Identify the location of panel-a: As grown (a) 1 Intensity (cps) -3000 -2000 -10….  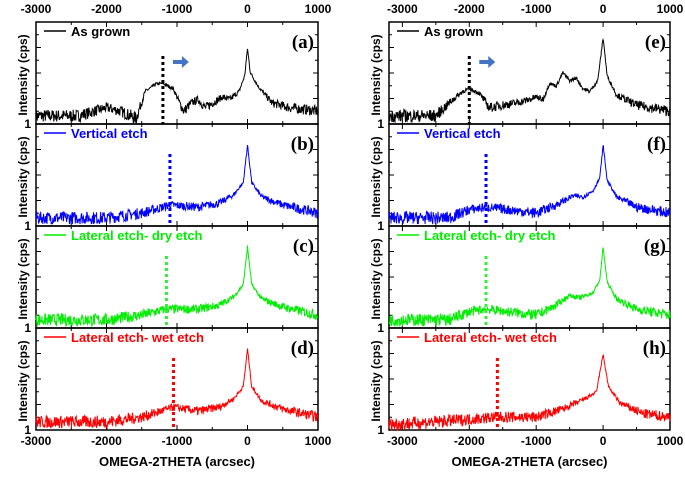
(174, 66).